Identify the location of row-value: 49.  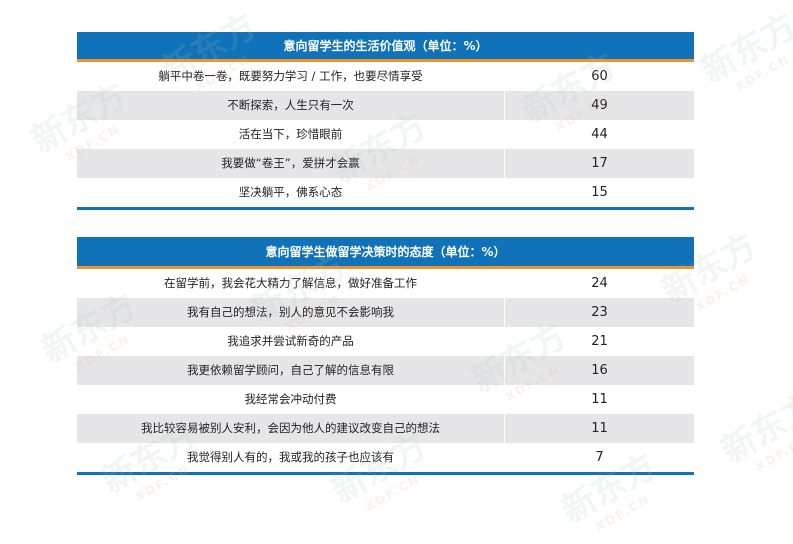
(599, 105).